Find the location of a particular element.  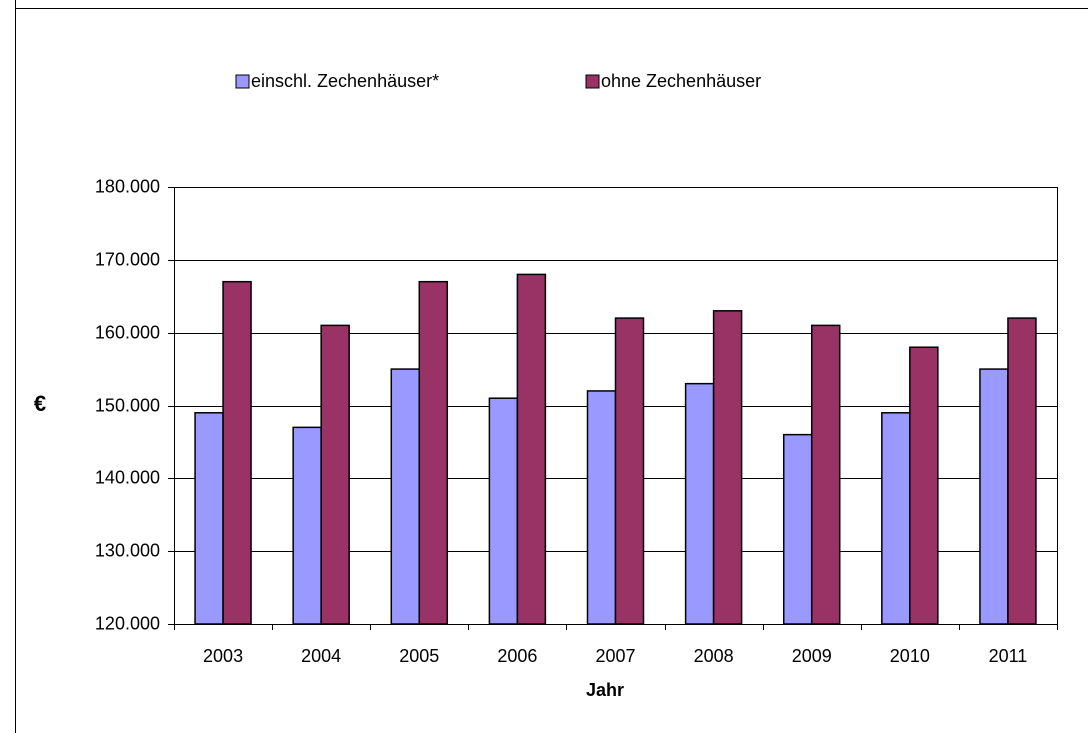

x-tick-label: 2007 is located at coordinates (615, 656).